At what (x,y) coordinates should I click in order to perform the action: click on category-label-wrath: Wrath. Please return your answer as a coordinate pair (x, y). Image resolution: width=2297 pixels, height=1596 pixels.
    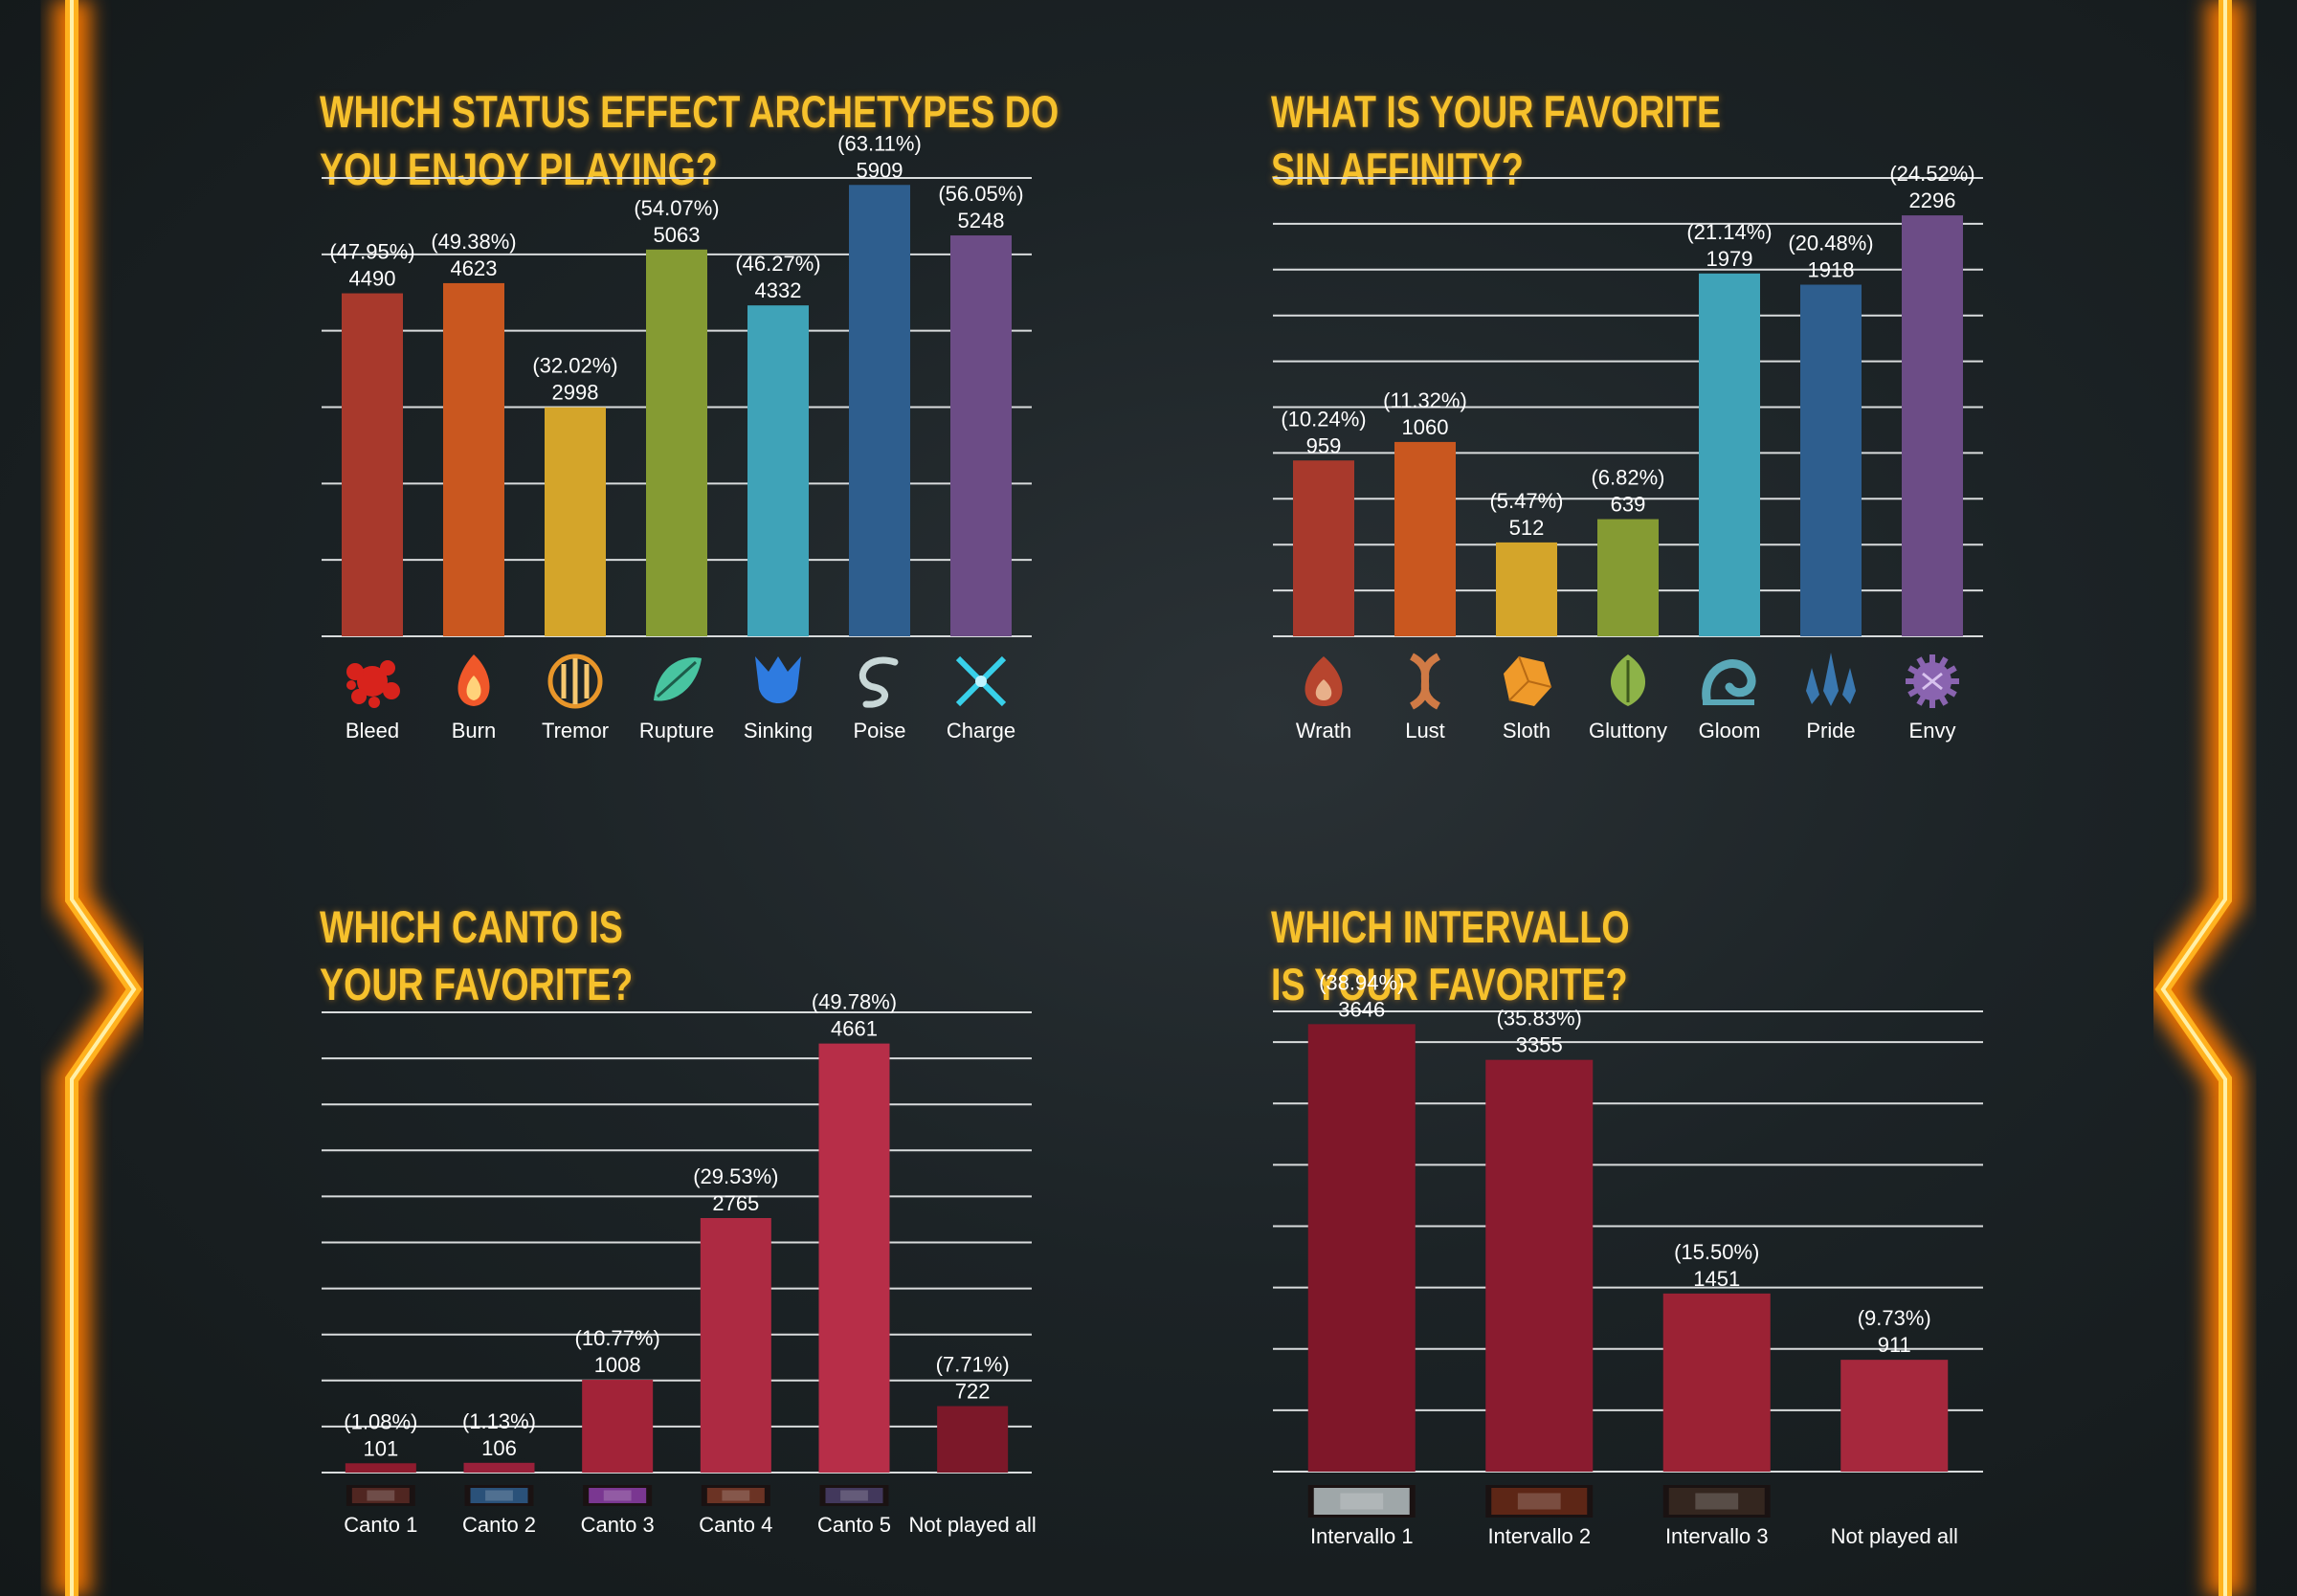
    Looking at the image, I should click on (1323, 731).